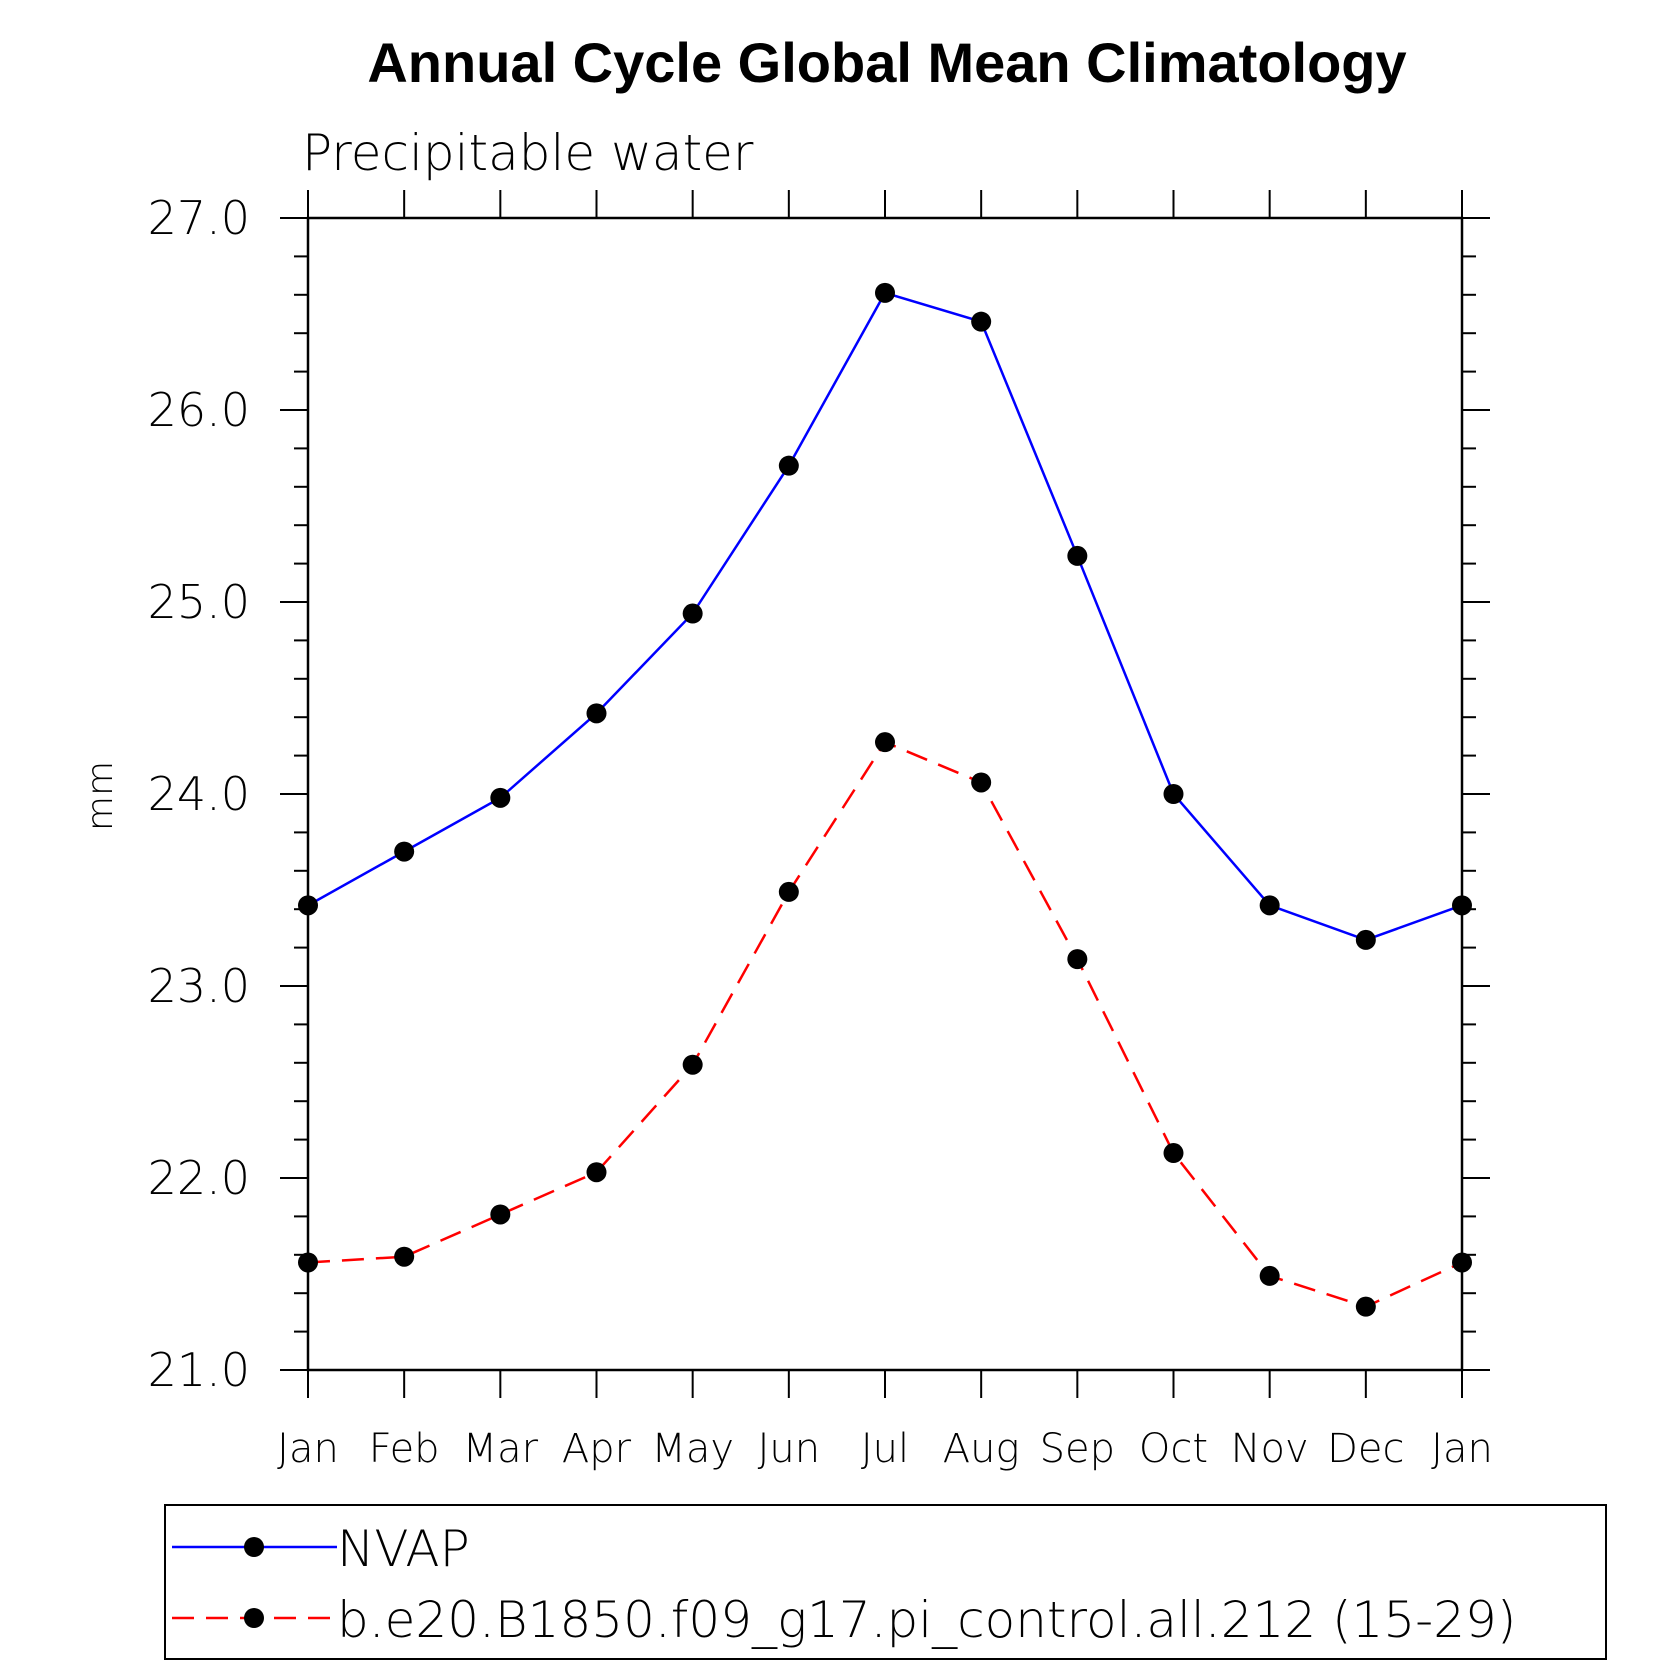 This screenshot has height=1680, width=1680. Describe the element at coordinates (981, 1449) in the screenshot. I see `x-tick-label: Aug` at that location.